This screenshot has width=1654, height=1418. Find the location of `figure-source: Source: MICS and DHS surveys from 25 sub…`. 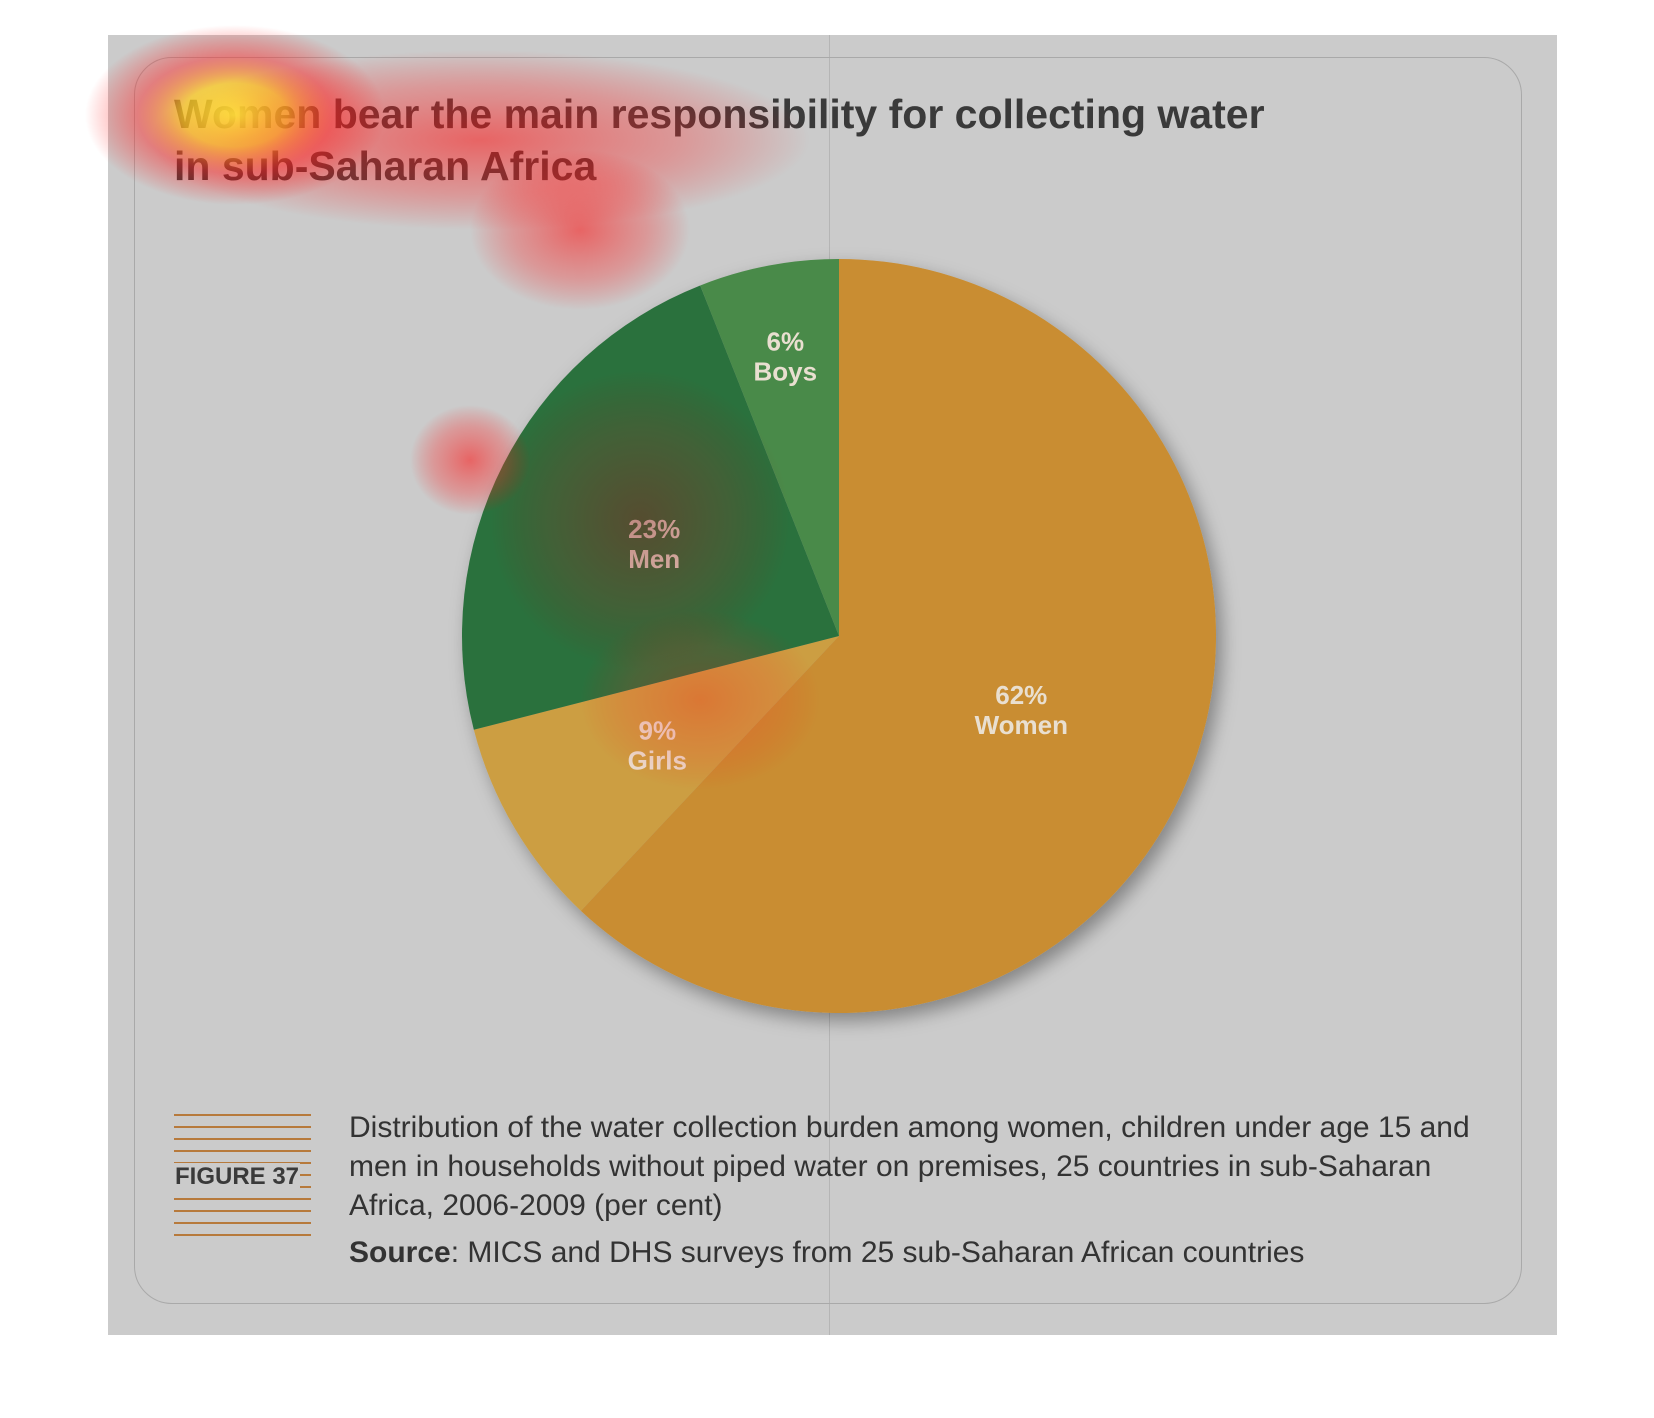

figure-source: Source: MICS and DHS surveys from 25 sub… is located at coordinates (924, 1252).